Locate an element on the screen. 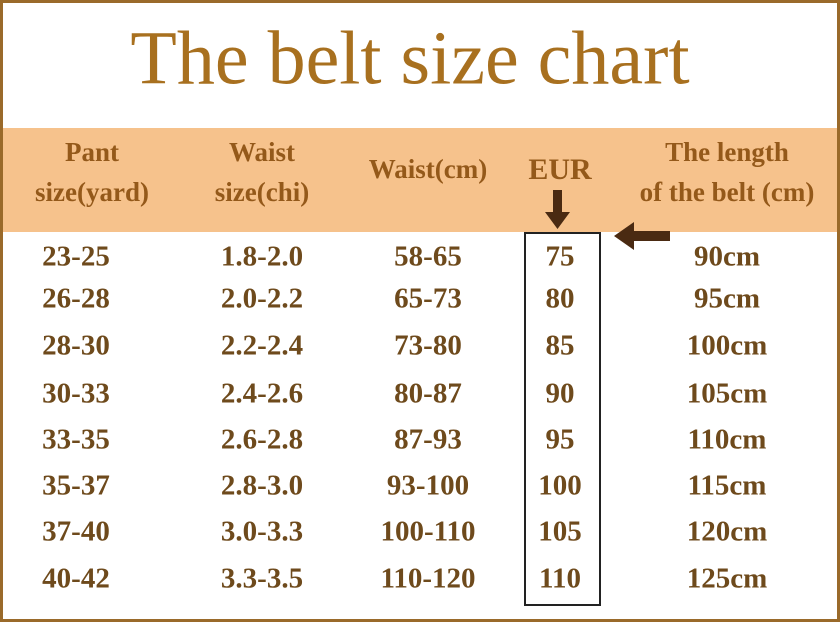 The width and height of the screenshot is (840, 622). table-cell: 100 is located at coordinates (560, 486).